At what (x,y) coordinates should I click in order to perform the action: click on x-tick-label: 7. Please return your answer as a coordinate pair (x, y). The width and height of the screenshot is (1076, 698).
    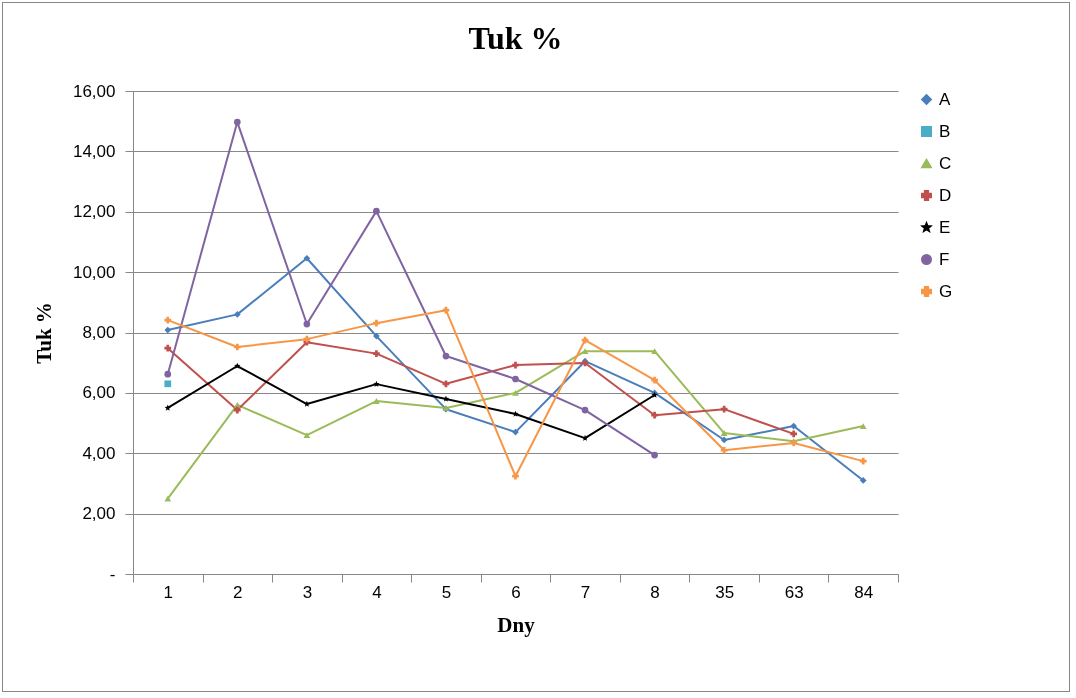
    Looking at the image, I should click on (585, 592).